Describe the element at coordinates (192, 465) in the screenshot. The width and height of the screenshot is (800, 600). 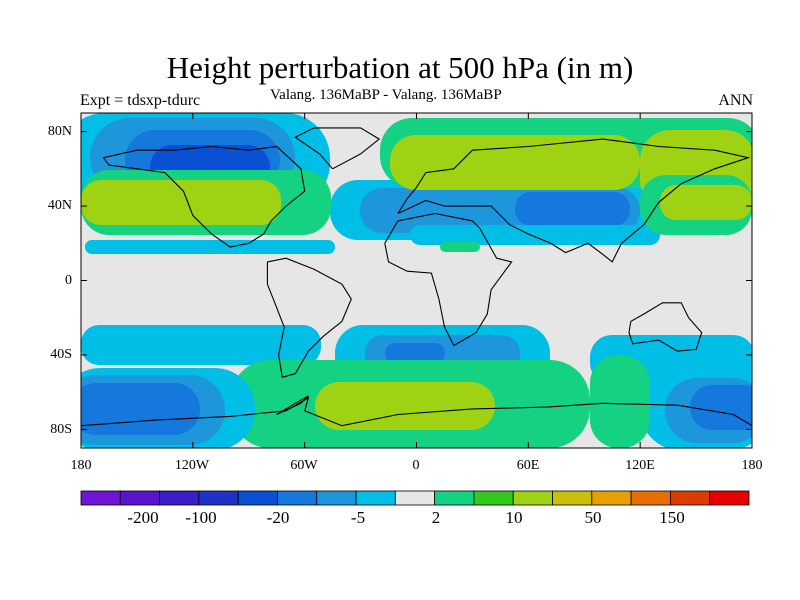
I see `lon-label-120w: 120W` at that location.